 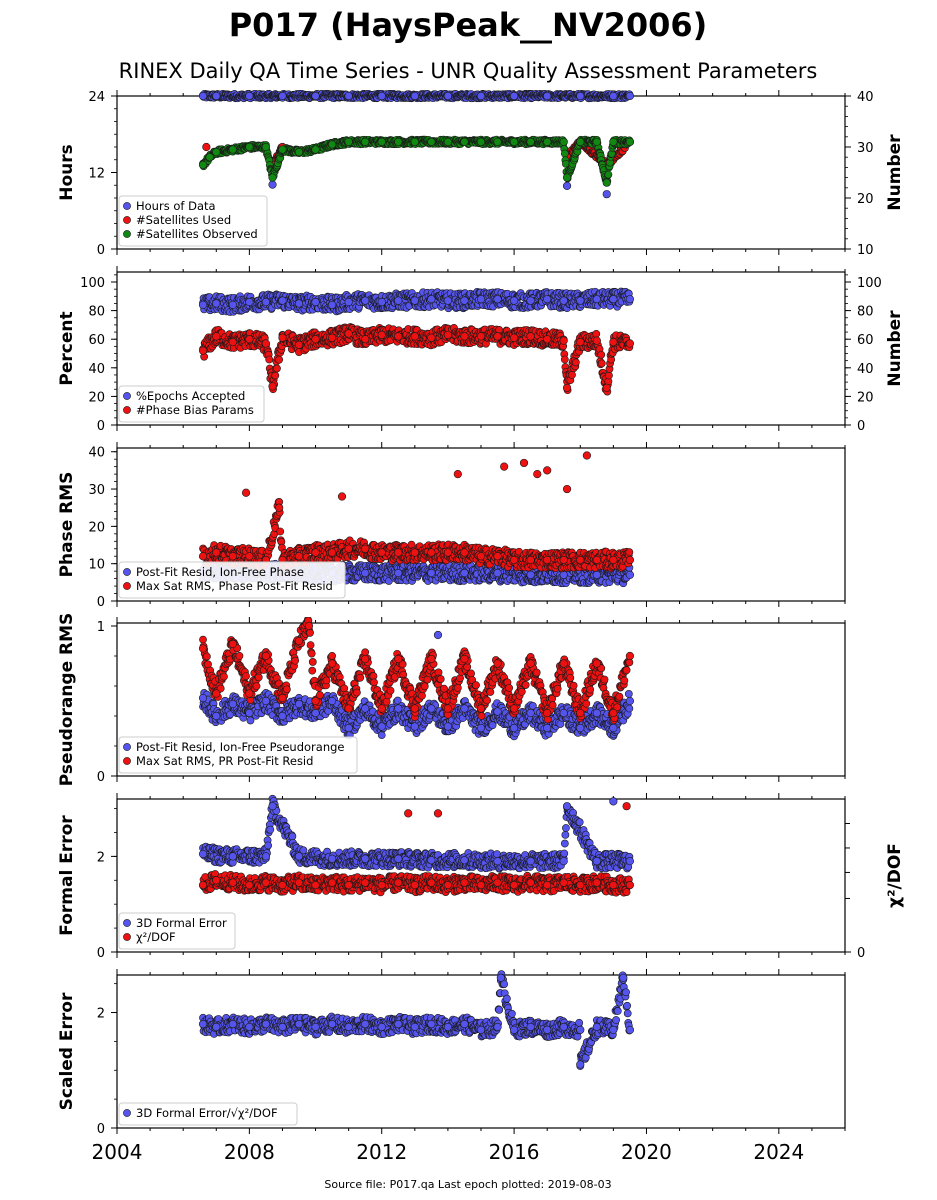 What do you see at coordinates (468, 25) in the screenshot?
I see `chart-title: P017 (HaysPeak__NV2006)` at bounding box center [468, 25].